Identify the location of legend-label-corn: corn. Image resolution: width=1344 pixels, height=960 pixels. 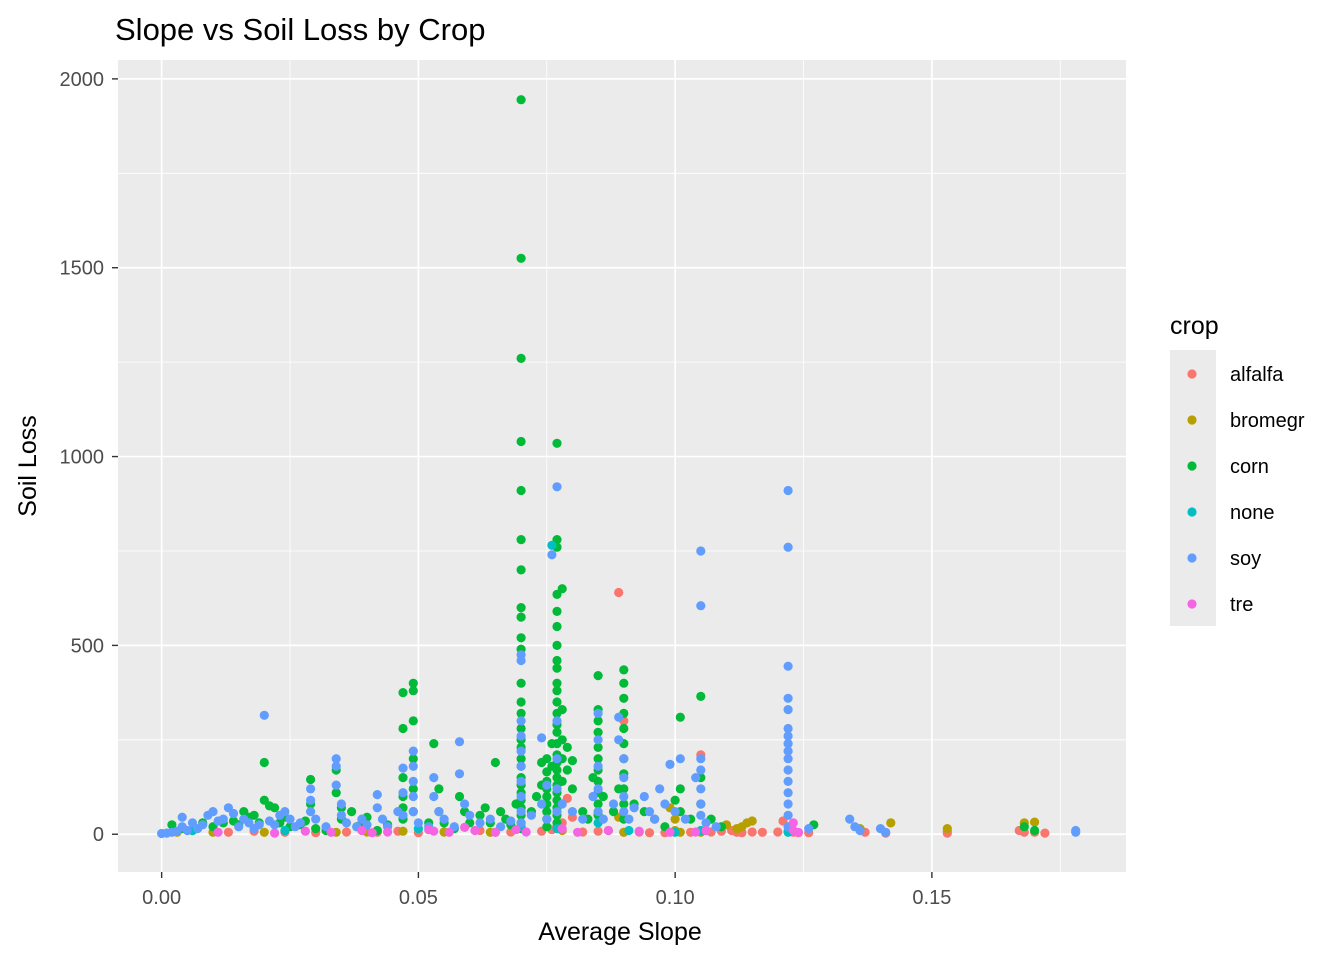
(1249, 467).